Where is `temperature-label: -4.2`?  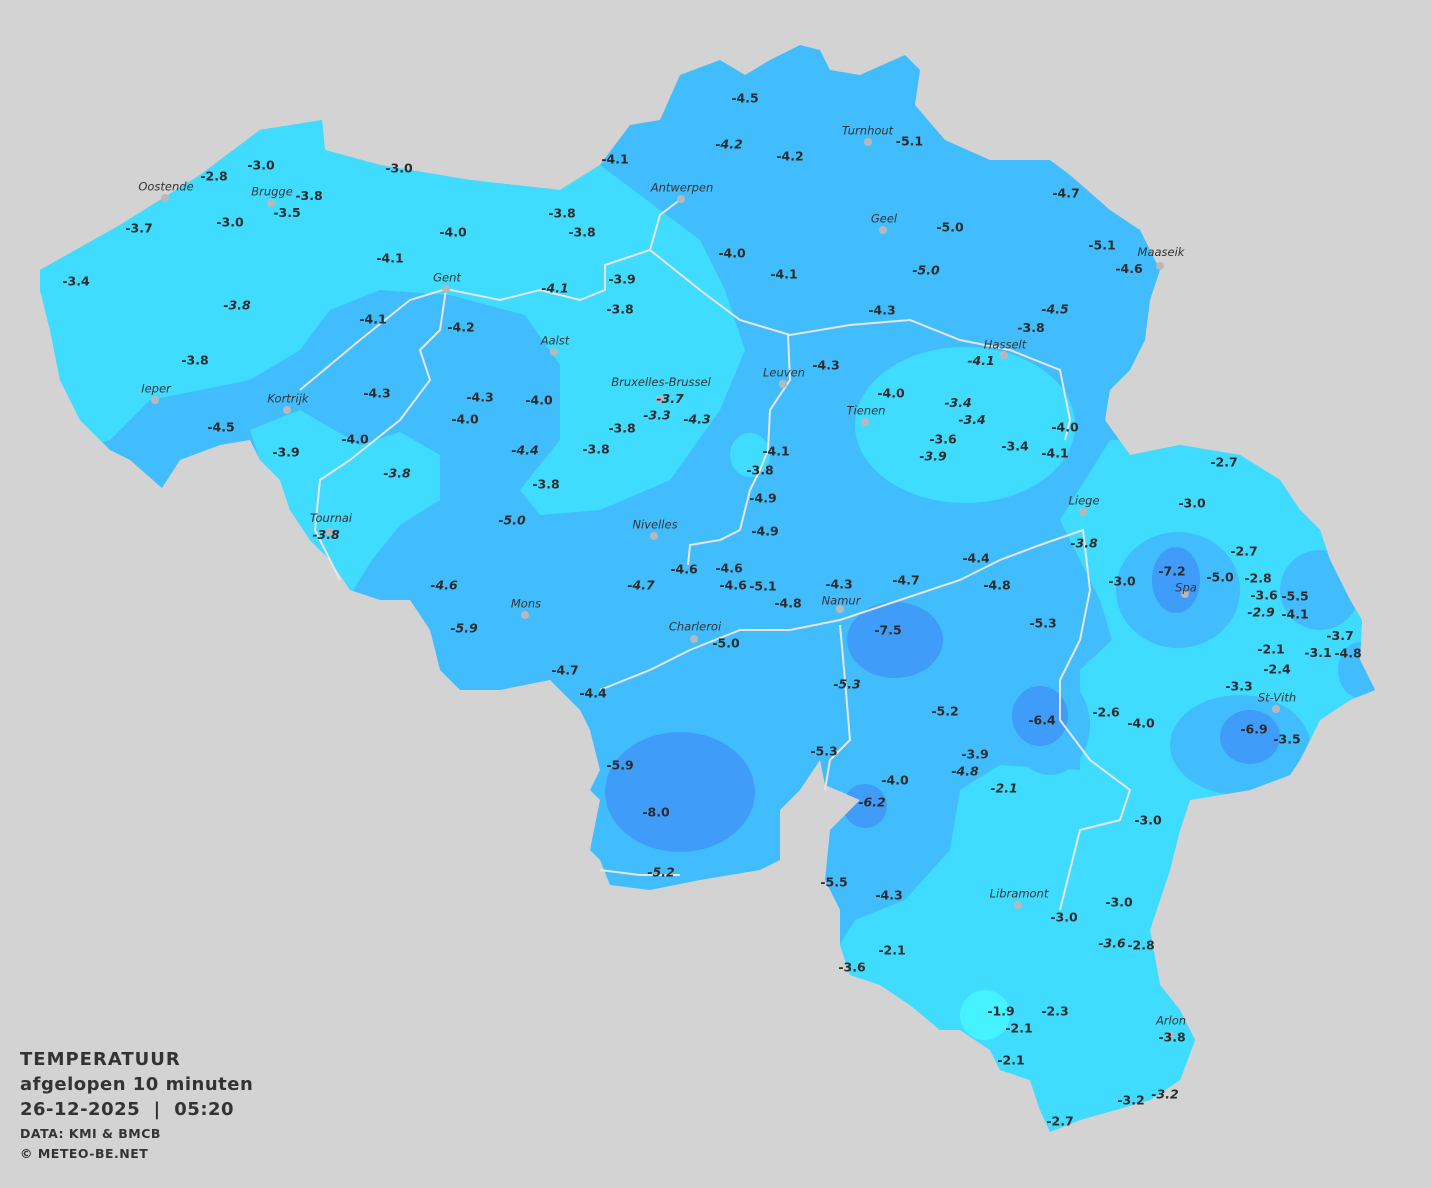
temperature-label: -4.2 is located at coordinates (728, 144).